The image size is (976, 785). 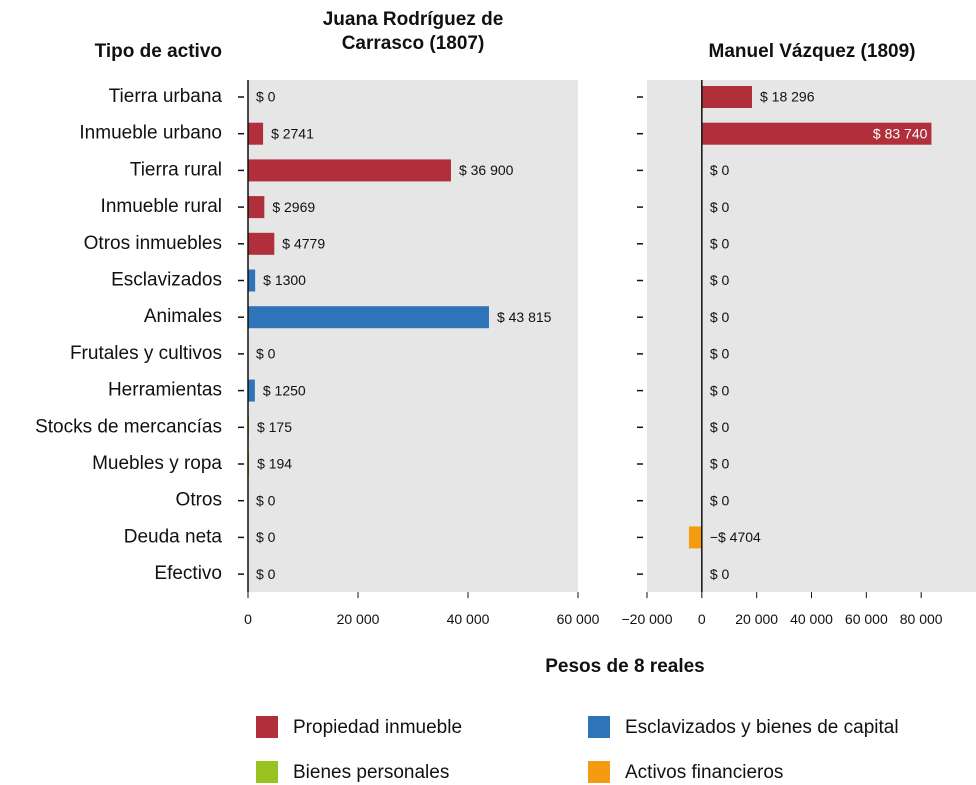 I want to click on category-label: Muebles y ropa, so click(x=157, y=463).